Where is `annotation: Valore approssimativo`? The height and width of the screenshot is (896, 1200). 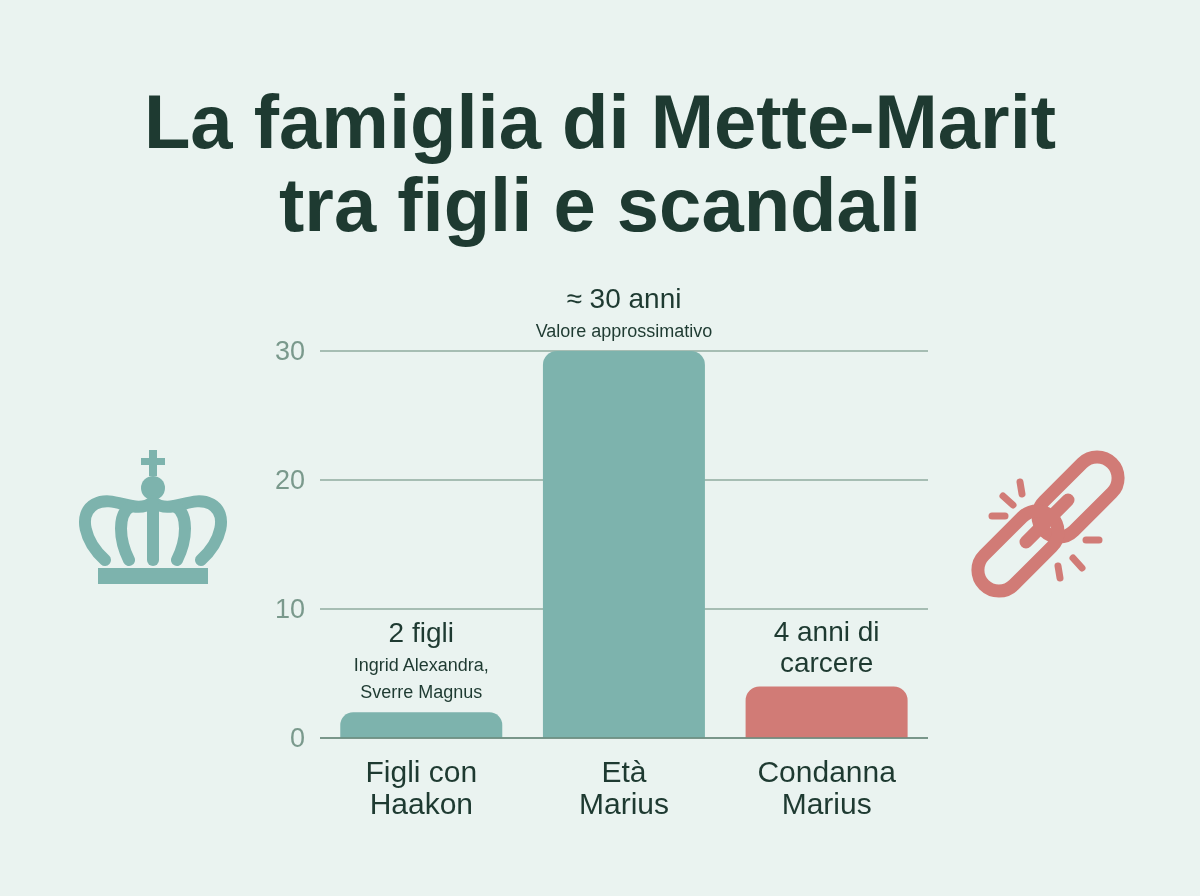
annotation: Valore approssimativo is located at coordinates (624, 331).